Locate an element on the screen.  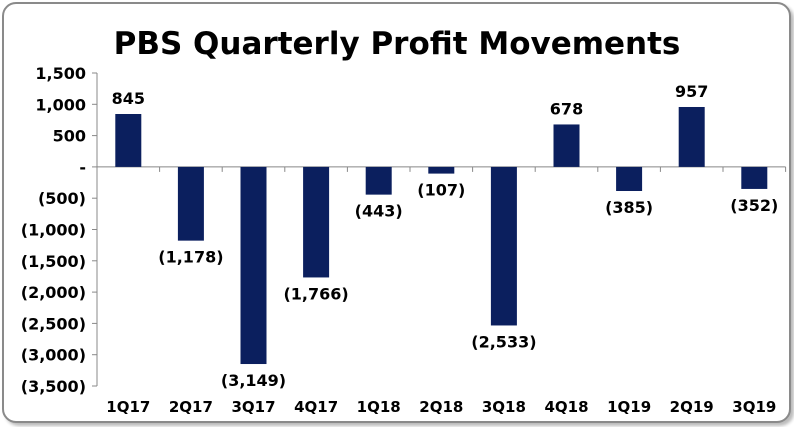
y-tick-label: 1,500 is located at coordinates (60, 73).